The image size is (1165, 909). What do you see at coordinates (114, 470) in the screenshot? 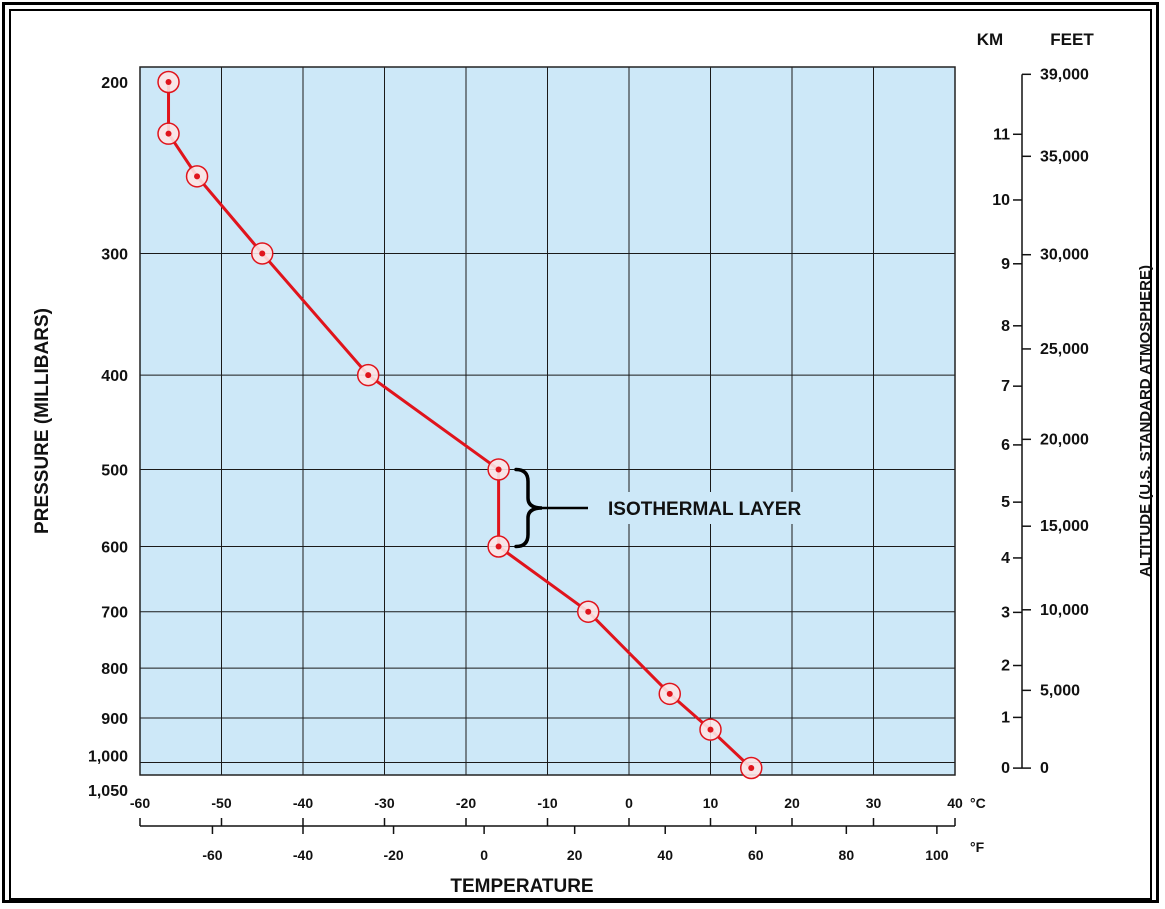
I see `pressure-tick-label: 500` at bounding box center [114, 470].